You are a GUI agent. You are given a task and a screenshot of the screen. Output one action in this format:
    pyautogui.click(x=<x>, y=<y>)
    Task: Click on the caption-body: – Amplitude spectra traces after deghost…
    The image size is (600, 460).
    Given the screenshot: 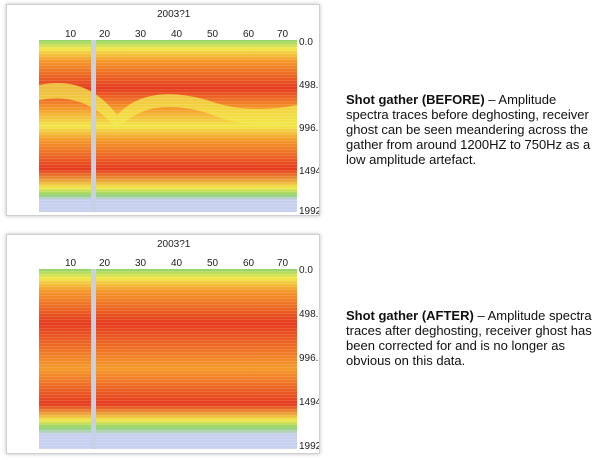 What is the action you would take?
    pyautogui.click(x=469, y=338)
    